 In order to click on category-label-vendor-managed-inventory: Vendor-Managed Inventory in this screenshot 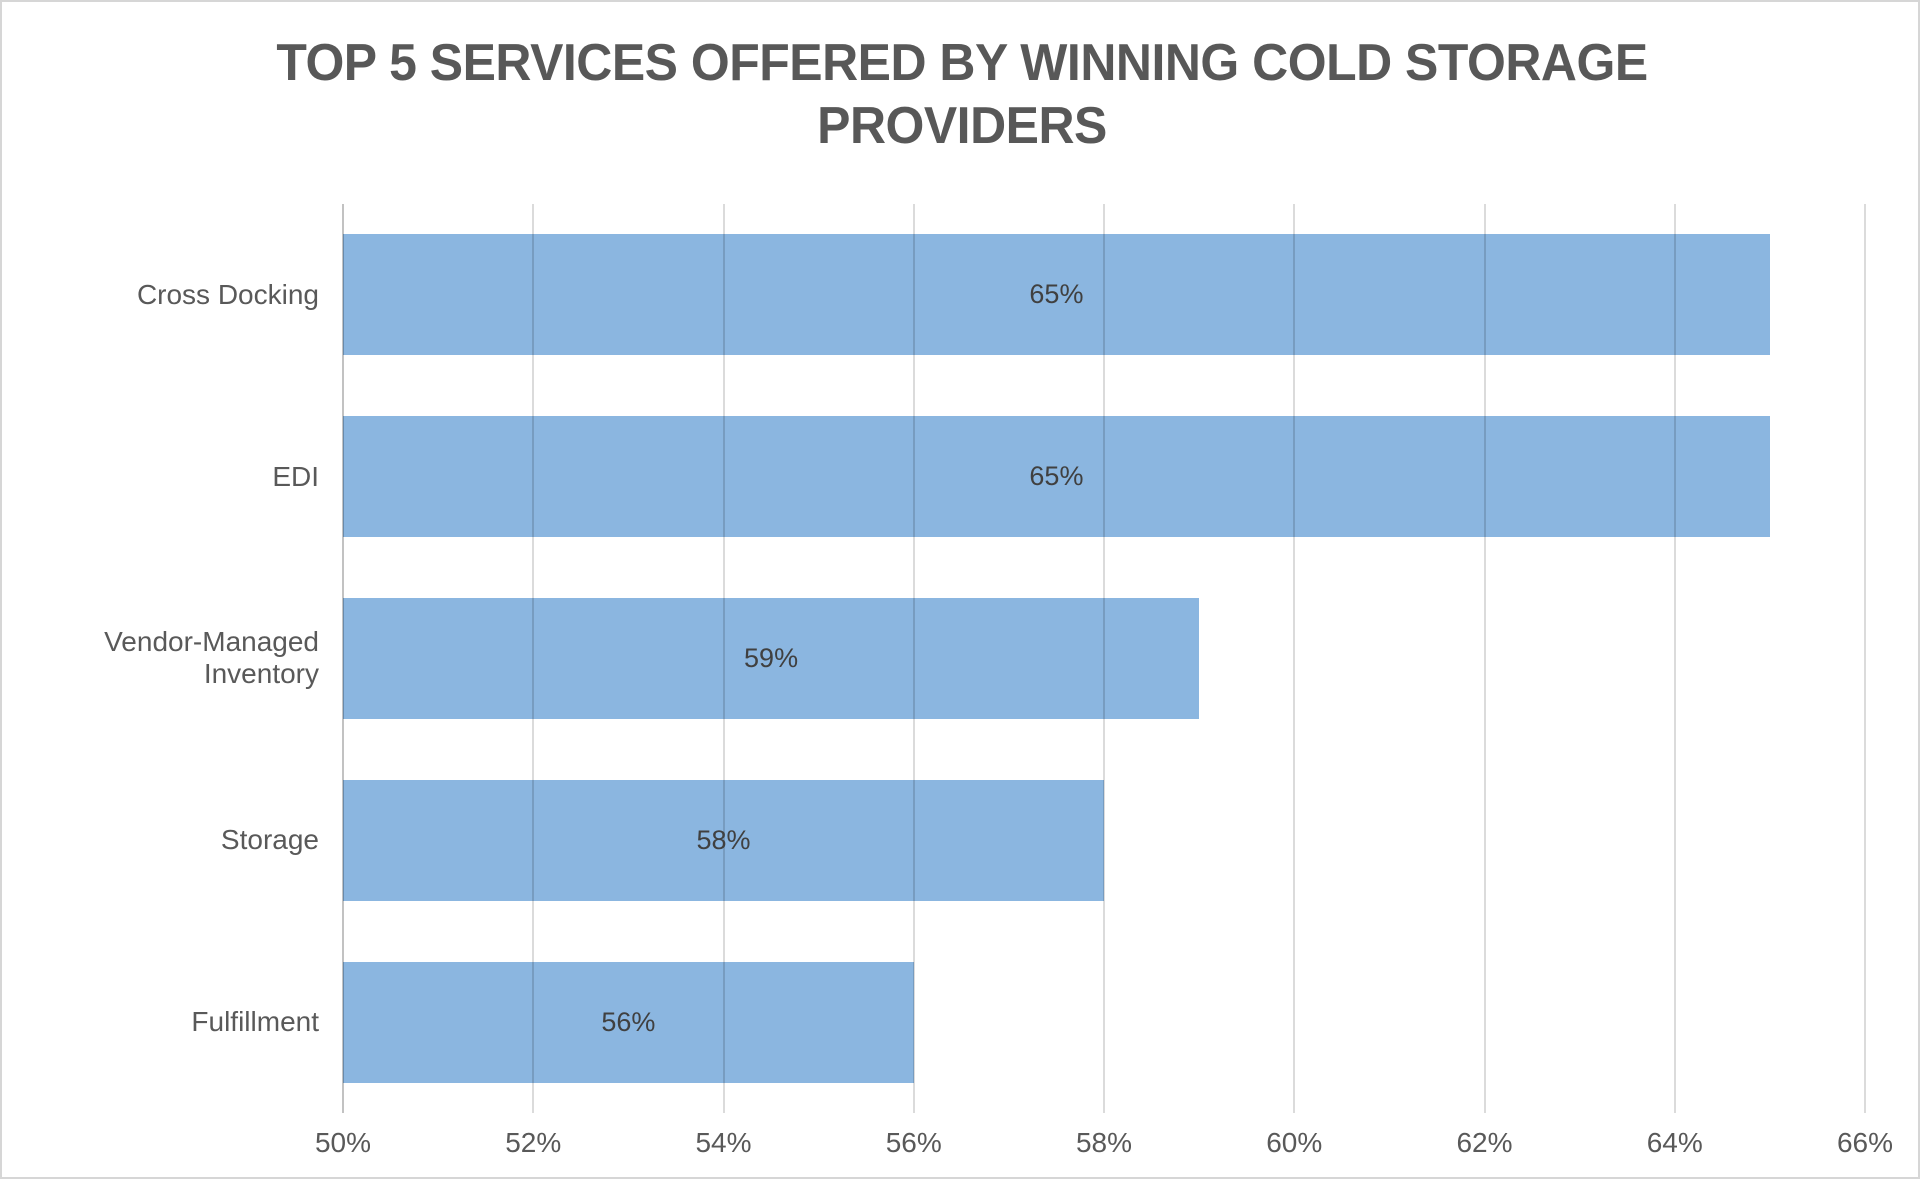, I will do `click(211, 658)`.